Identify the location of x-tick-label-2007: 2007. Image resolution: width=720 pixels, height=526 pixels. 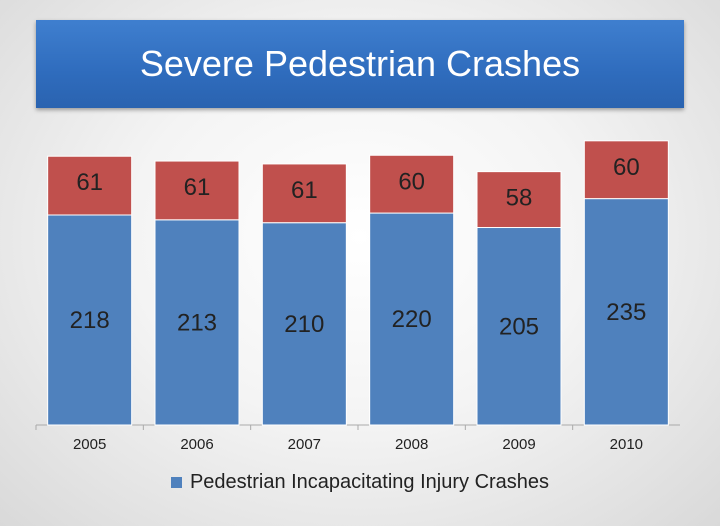
(304, 444).